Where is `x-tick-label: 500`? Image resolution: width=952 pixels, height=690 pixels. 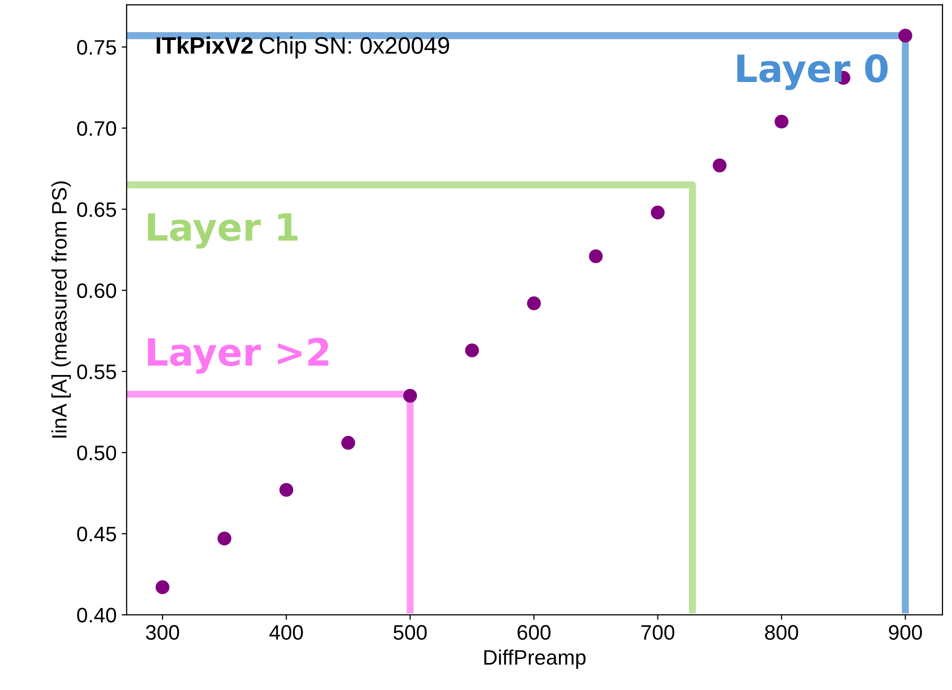 x-tick-label: 500 is located at coordinates (410, 632).